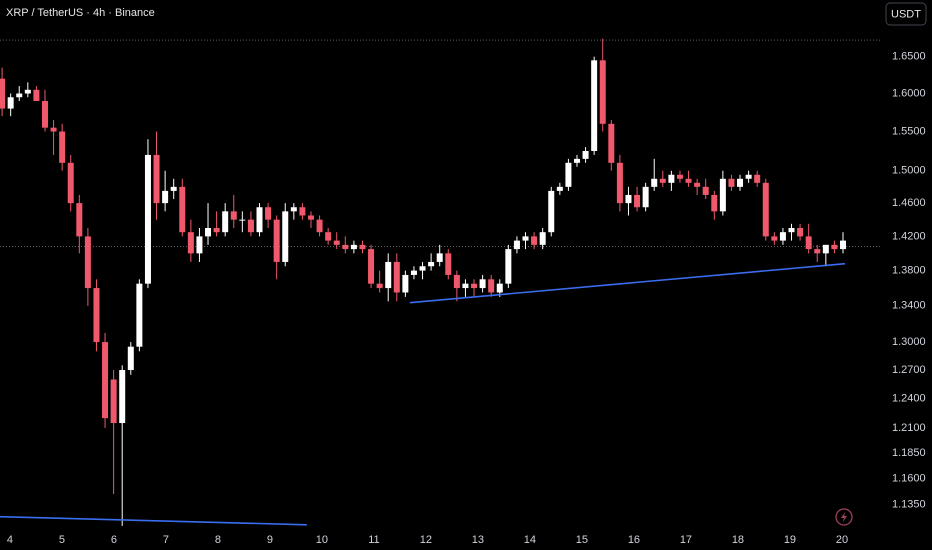 The width and height of the screenshot is (932, 550). What do you see at coordinates (909, 236) in the screenshot?
I see `y-tick-label: 1.4200` at bounding box center [909, 236].